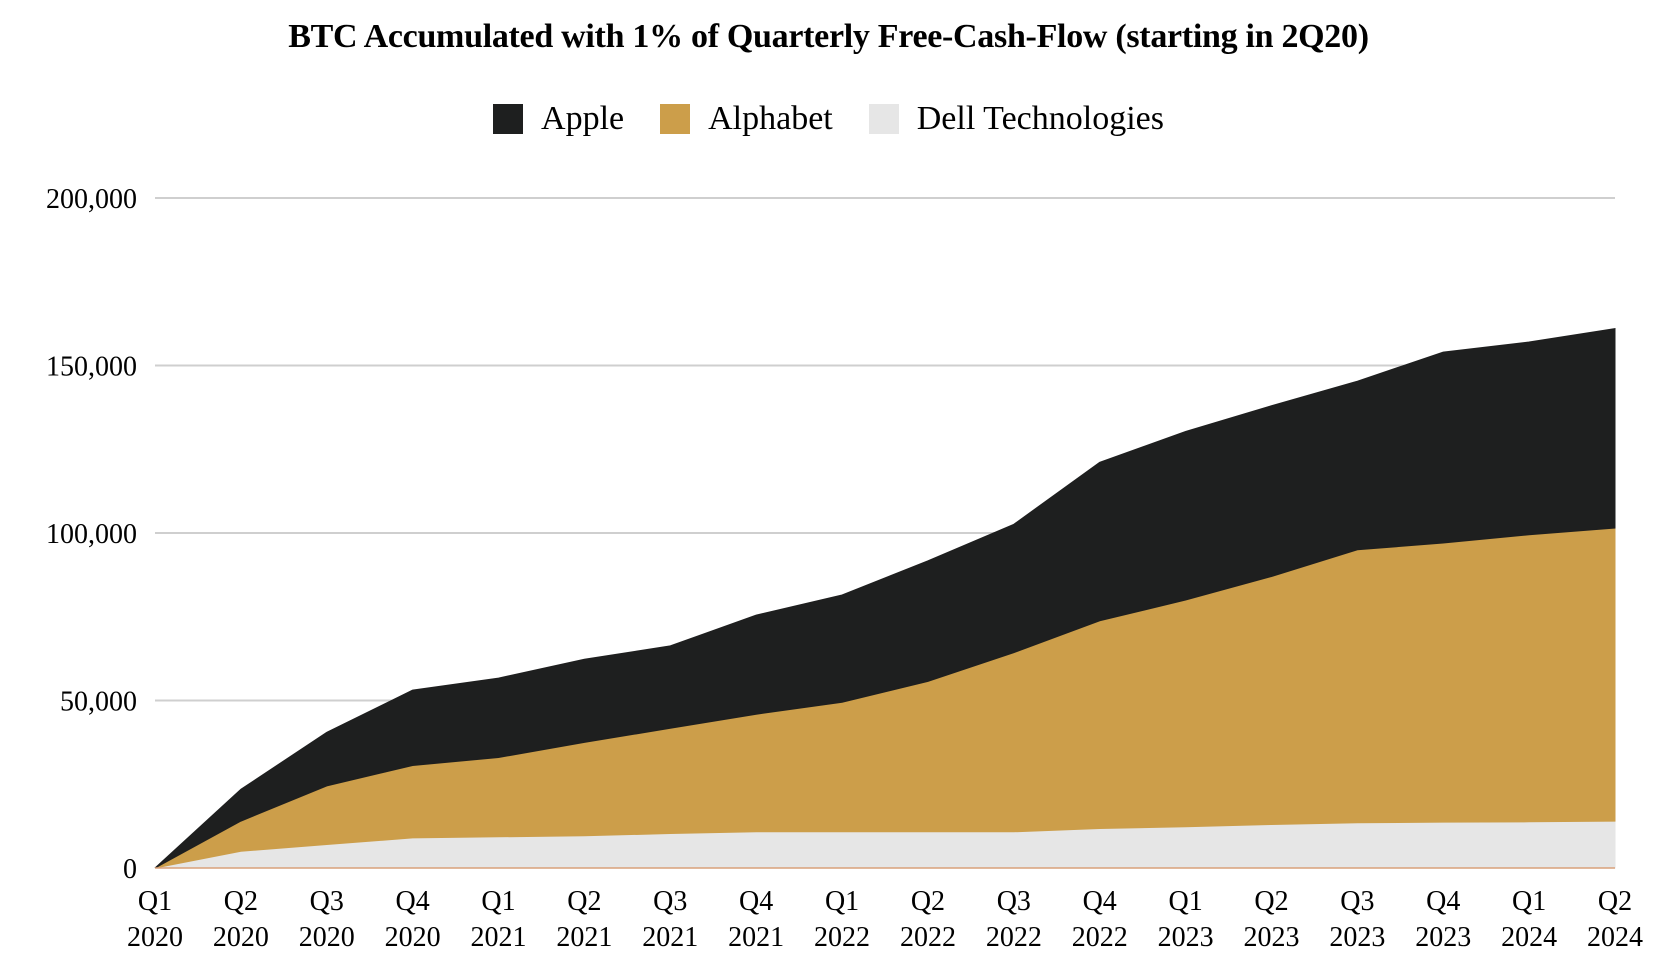 The height and width of the screenshot is (968, 1657). I want to click on legend-label-alphabet: Alphabet, so click(770, 118).